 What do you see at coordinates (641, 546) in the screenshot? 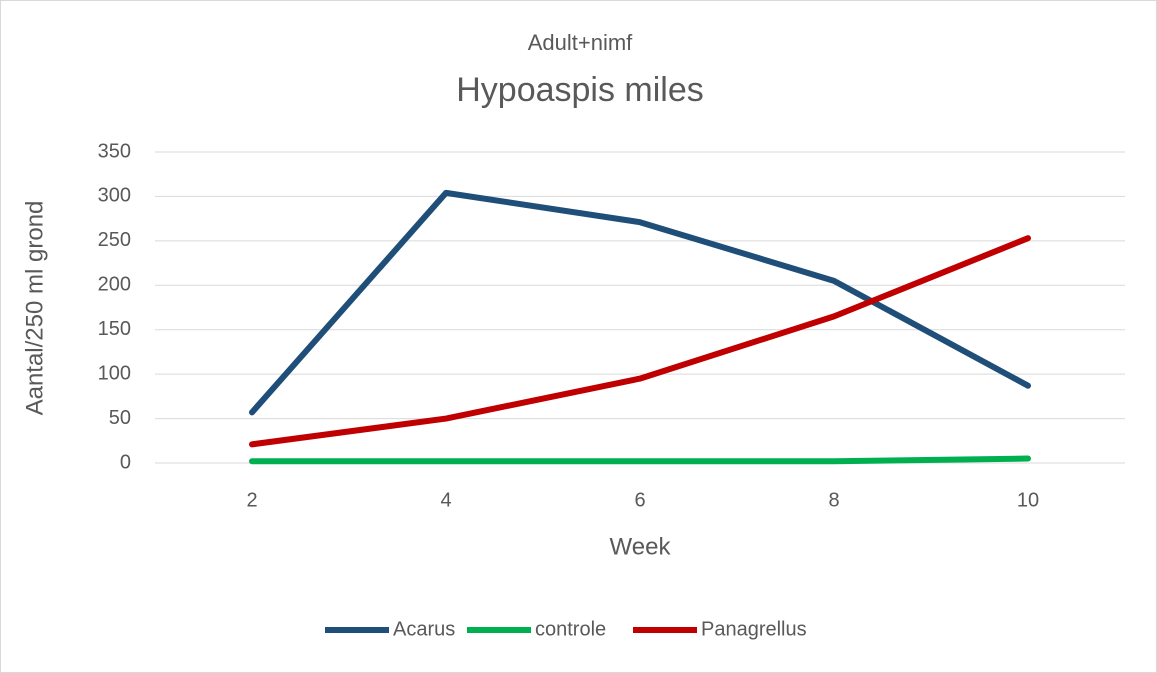
I see `x-axis-label: Week` at bounding box center [641, 546].